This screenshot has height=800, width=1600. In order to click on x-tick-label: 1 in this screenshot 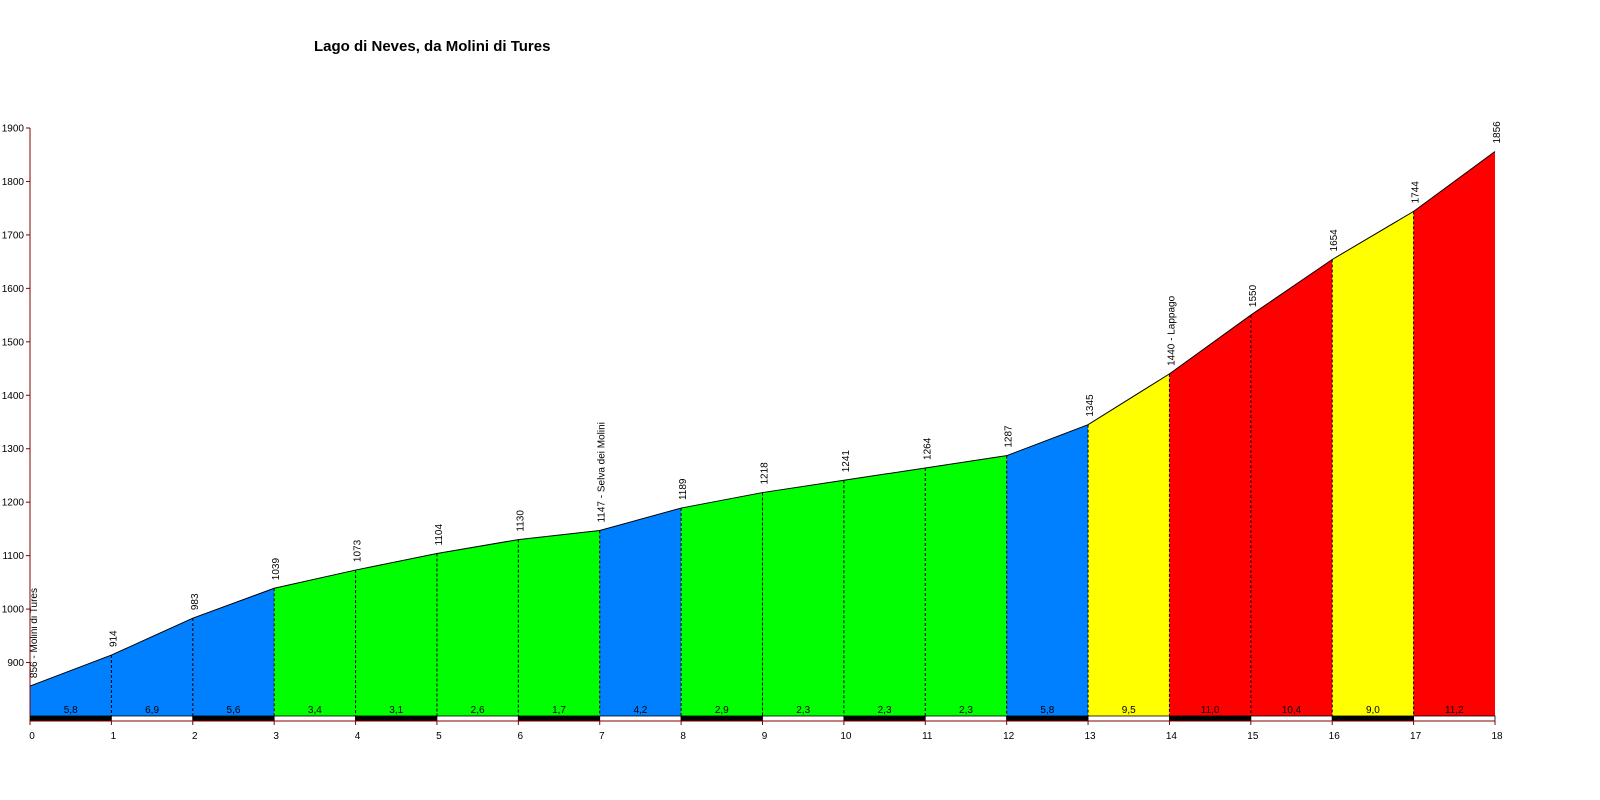, I will do `click(114, 736)`.